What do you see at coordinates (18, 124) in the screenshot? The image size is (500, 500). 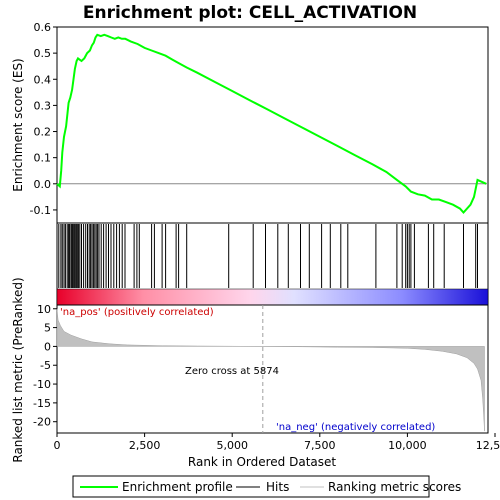 I see `es-y-axis-label: Enrichment score (ES)` at bounding box center [18, 124].